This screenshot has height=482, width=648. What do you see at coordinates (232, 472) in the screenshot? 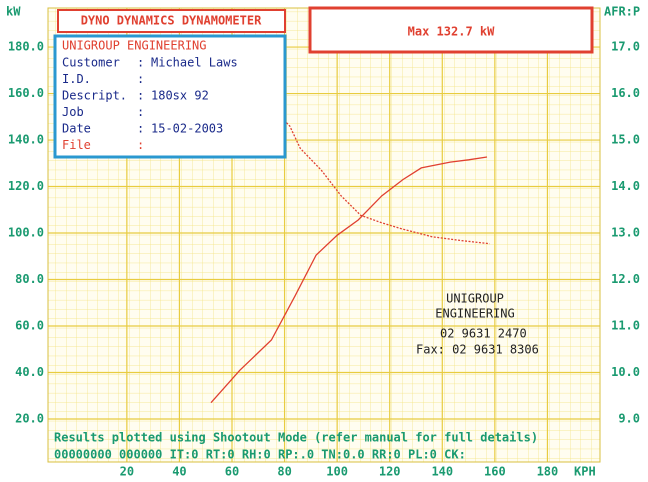
I see `x-tick-label: 60` at bounding box center [232, 472].